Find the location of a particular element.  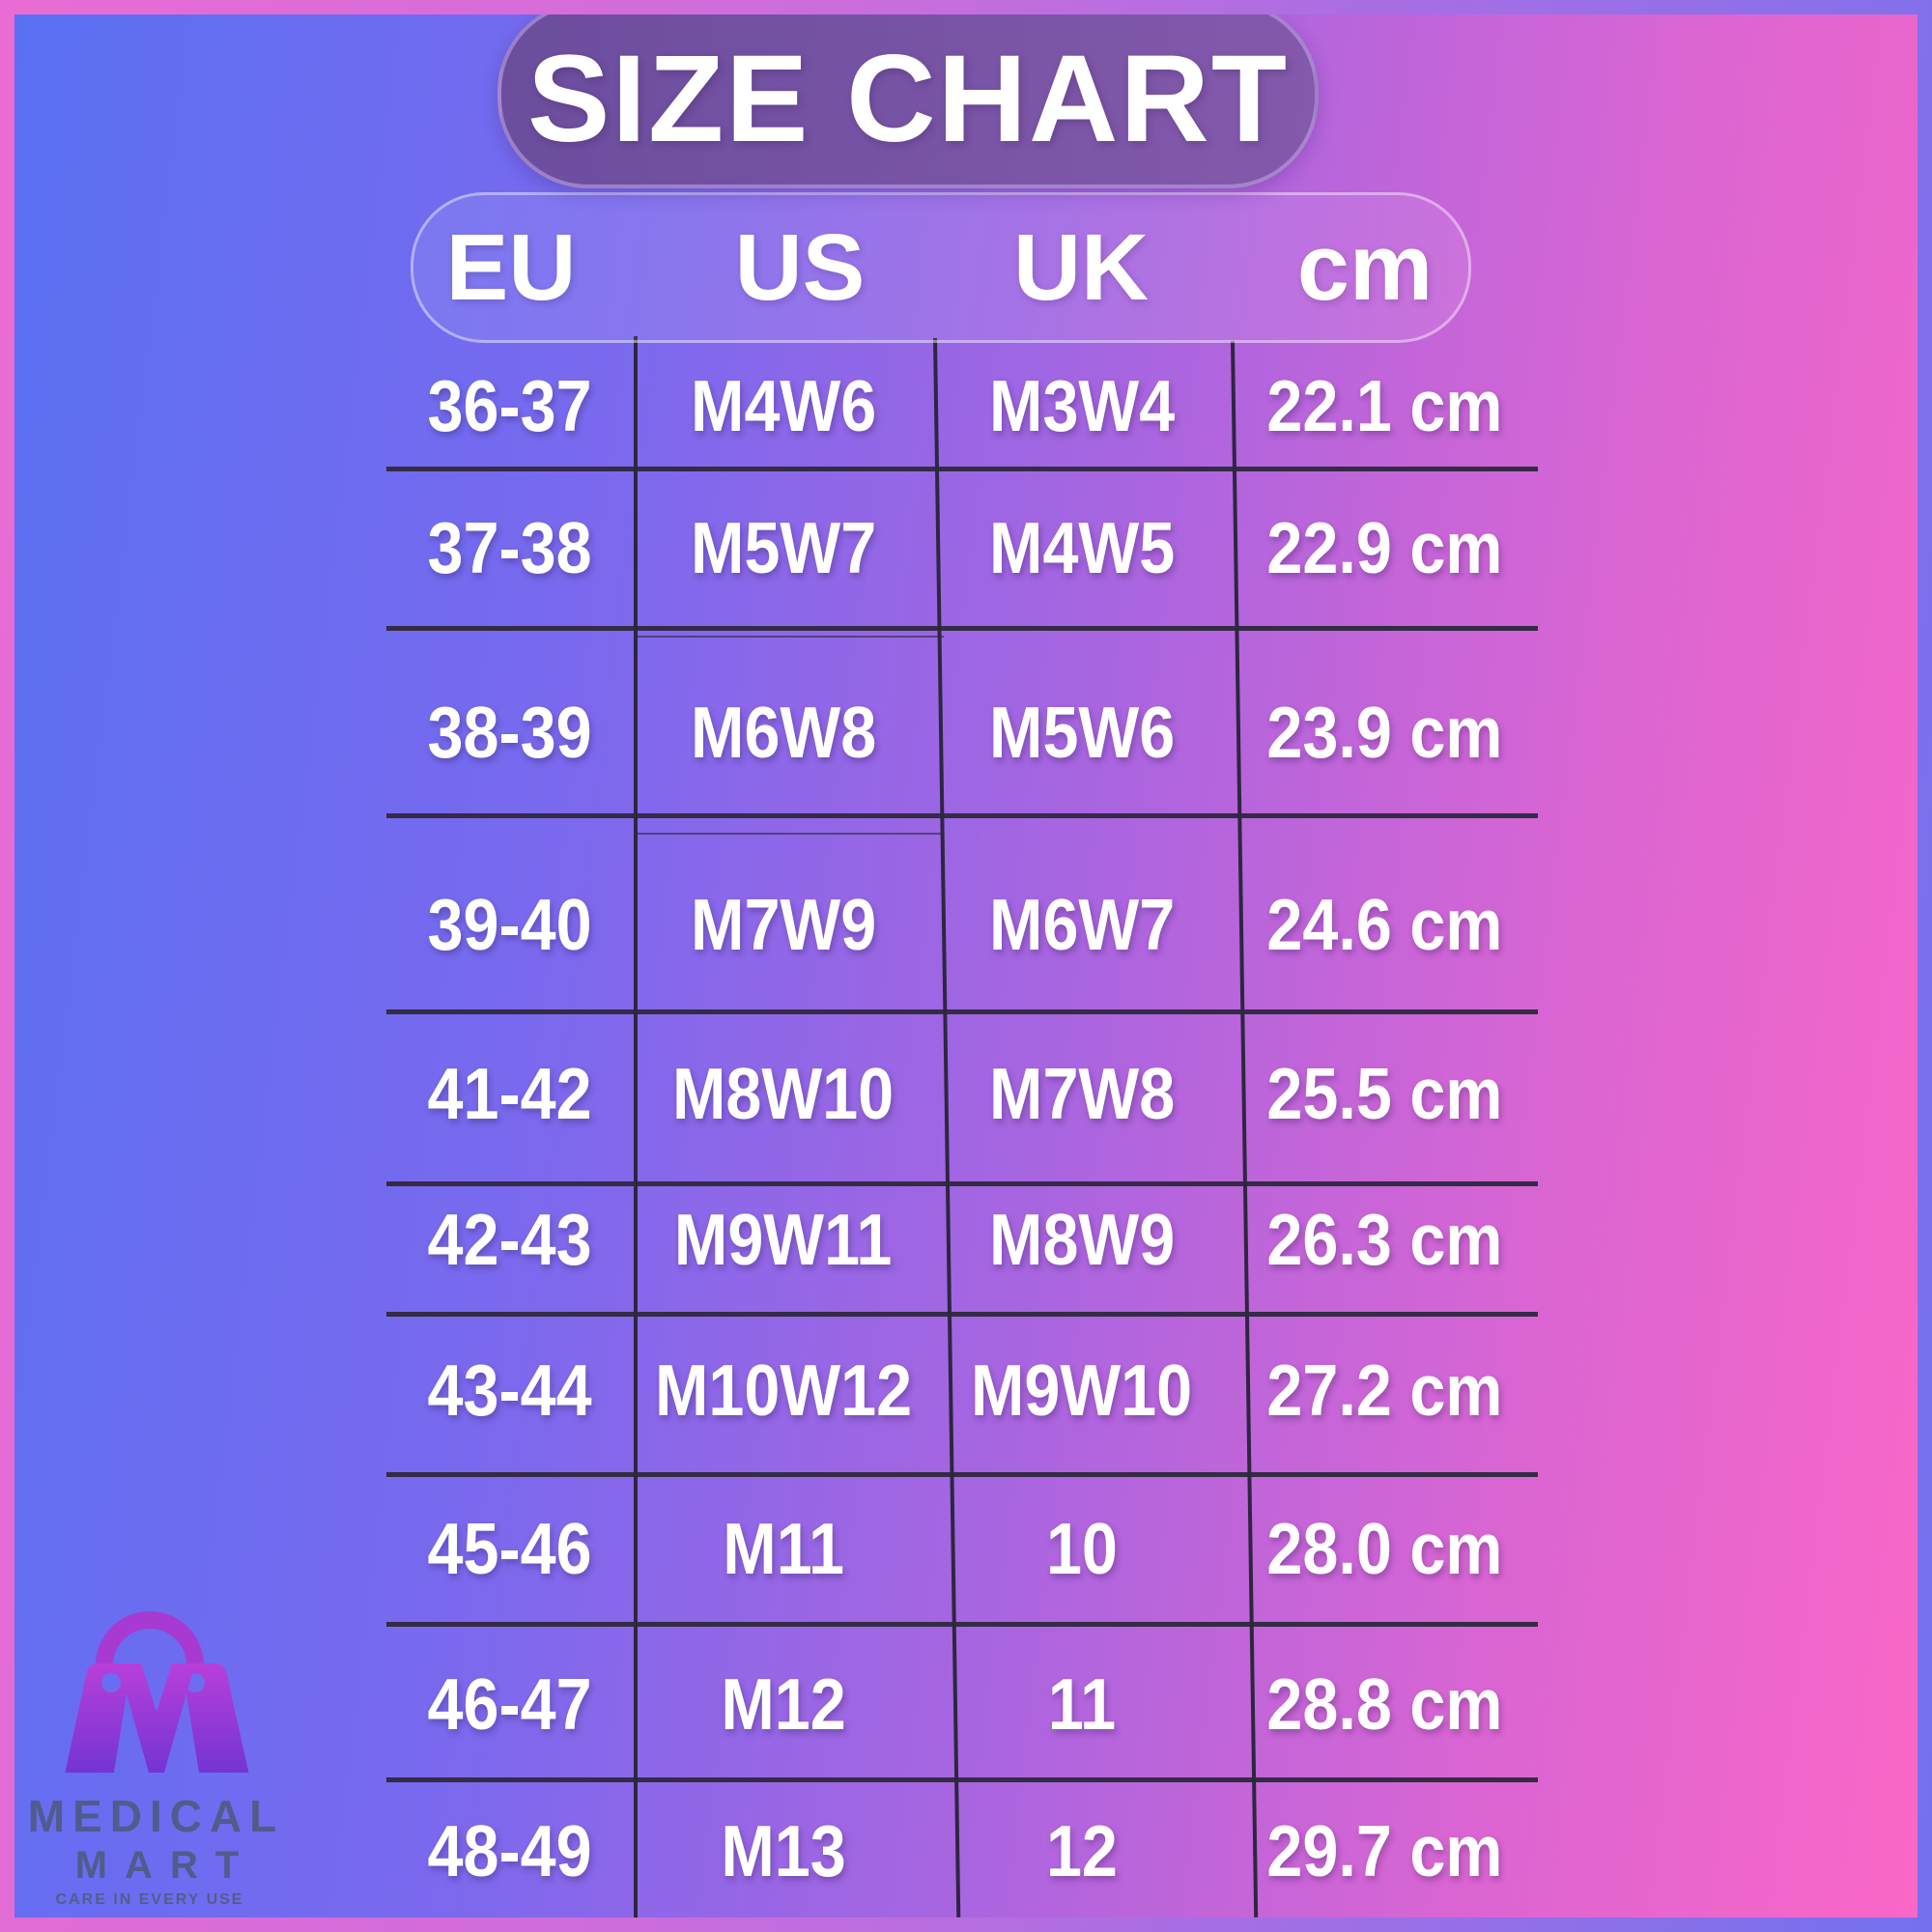

column-header-eu: EU is located at coordinates (511, 267).